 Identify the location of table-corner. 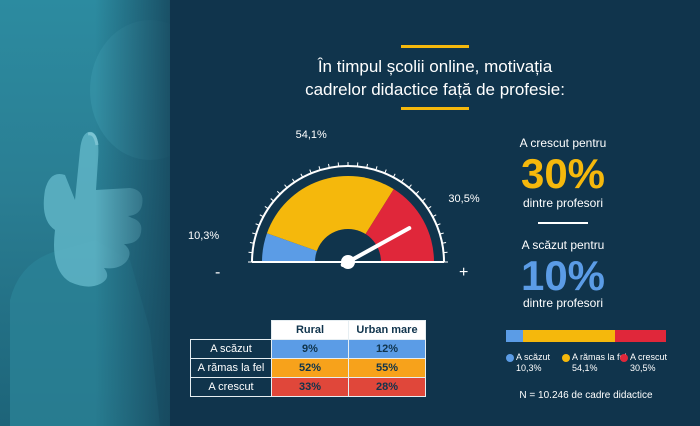
(231, 330).